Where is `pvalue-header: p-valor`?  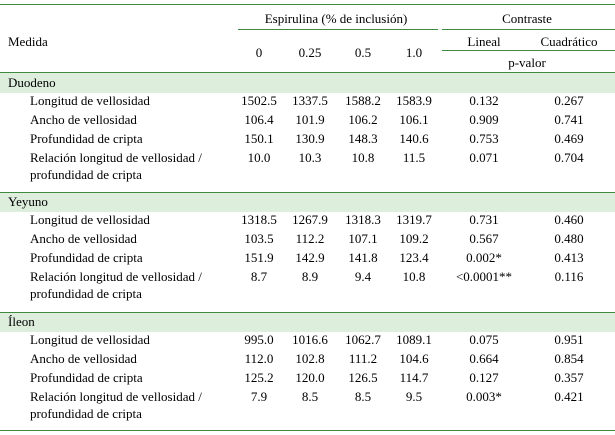 pvalue-header: p-valor is located at coordinates (527, 62).